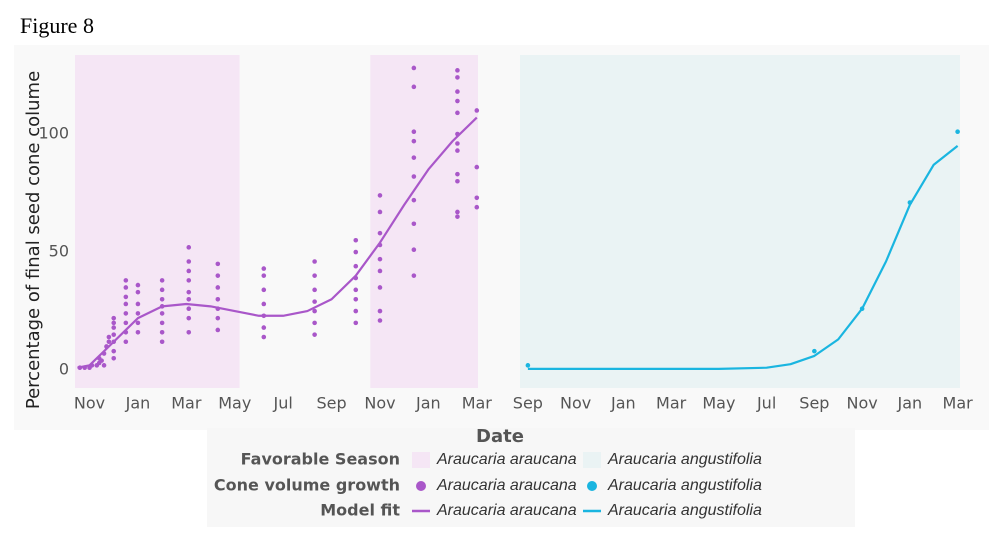 The height and width of the screenshot is (543, 1000). I want to click on y-tick-label: 0, so click(64, 369).